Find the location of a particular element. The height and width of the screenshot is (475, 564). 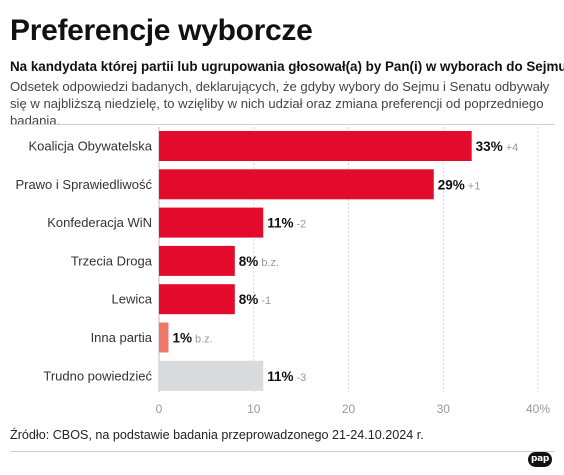

value-label: 29% is located at coordinates (451, 184).